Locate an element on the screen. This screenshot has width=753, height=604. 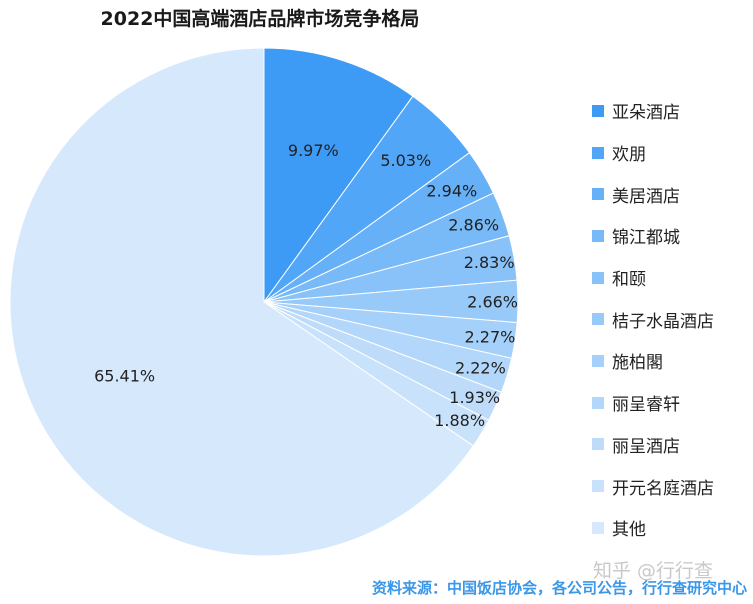
legend-item: 美居酒店 is located at coordinates (653, 194).